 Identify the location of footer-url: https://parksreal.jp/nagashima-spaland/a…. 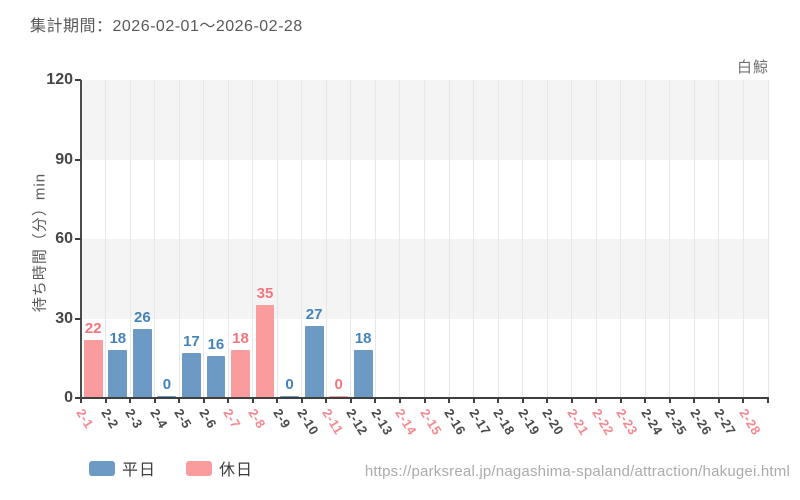
(577, 471).